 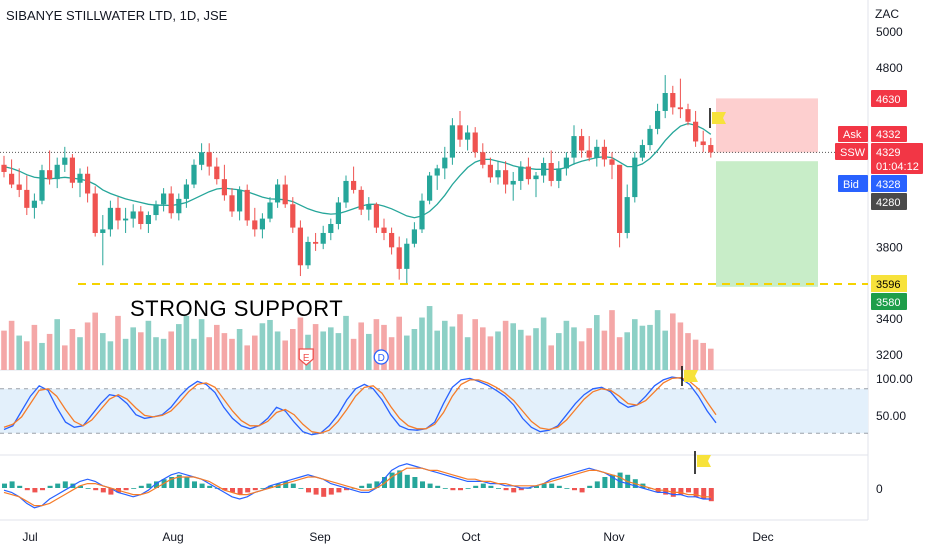 What do you see at coordinates (29, 537) in the screenshot?
I see `time-tick-label: Jul` at bounding box center [29, 537].